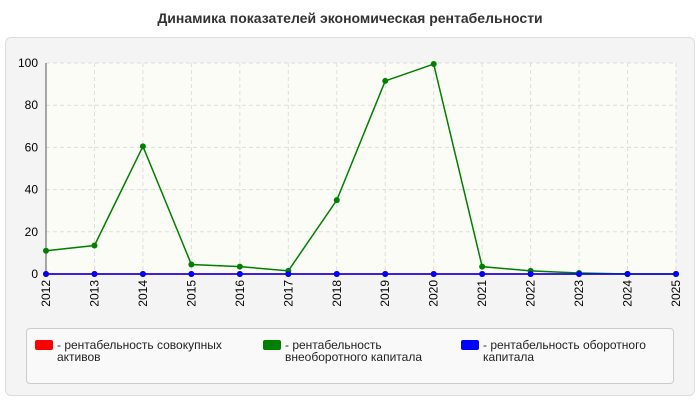  Describe the element at coordinates (32, 147) in the screenshot. I see `y-tick-label: 60` at that location.